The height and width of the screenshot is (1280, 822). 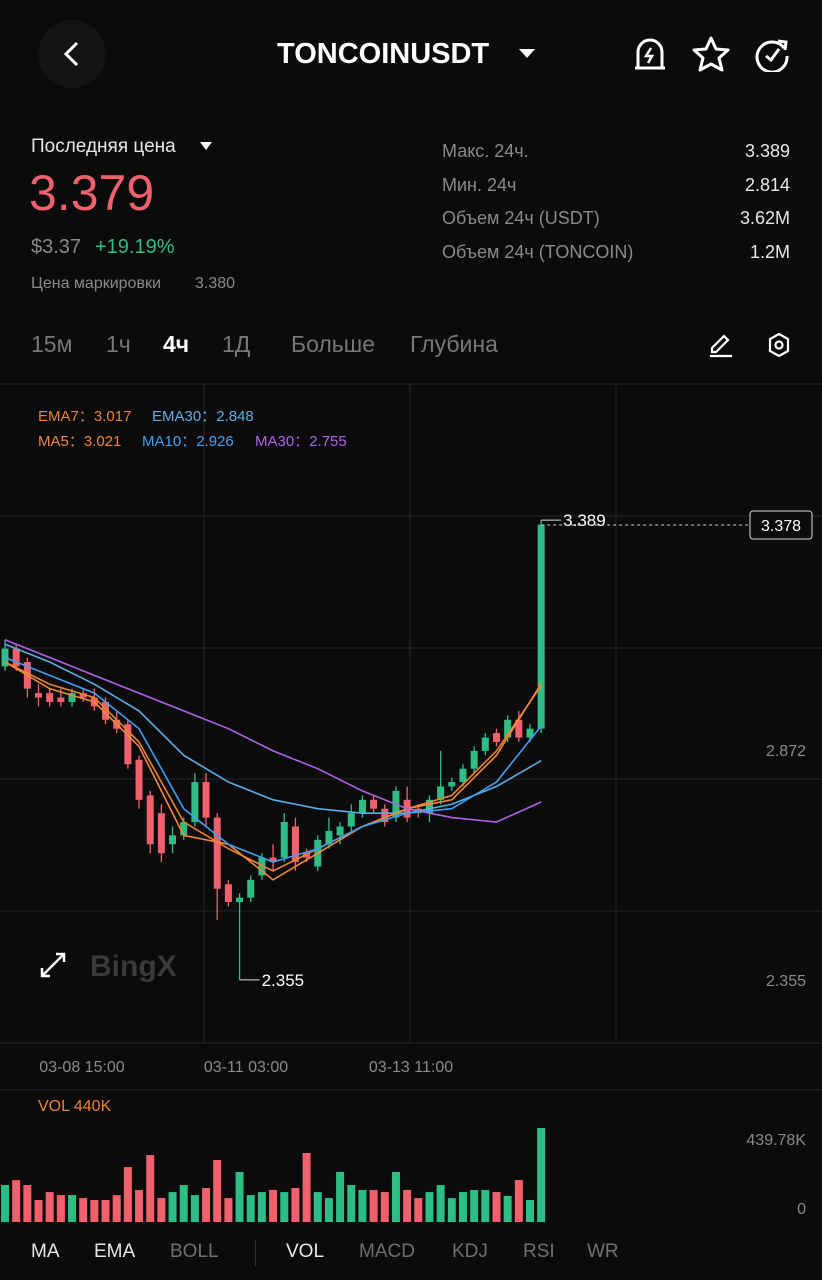 What do you see at coordinates (115, 1251) in the screenshot?
I see `indicator-tab: EMA` at bounding box center [115, 1251].